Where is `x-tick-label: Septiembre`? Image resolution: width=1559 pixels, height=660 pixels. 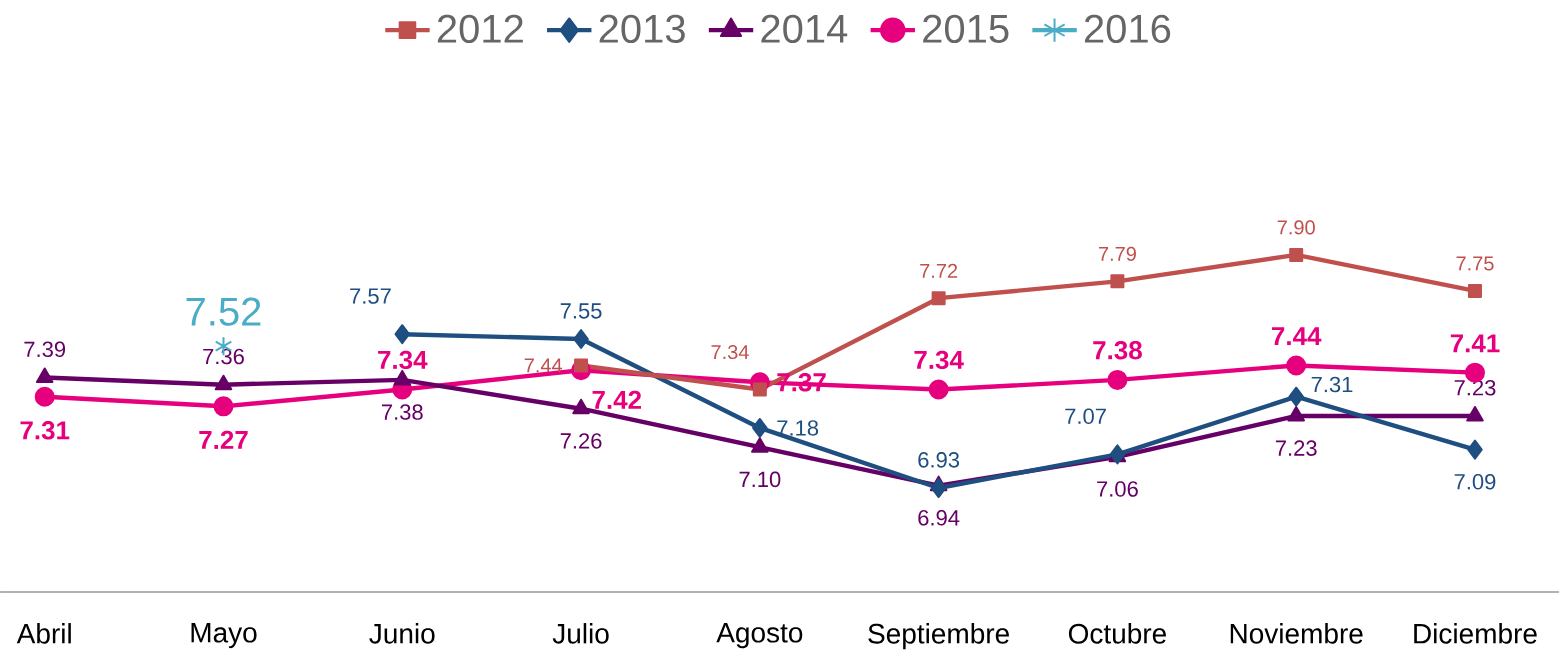 x-tick-label: Septiembre is located at coordinates (938, 636).